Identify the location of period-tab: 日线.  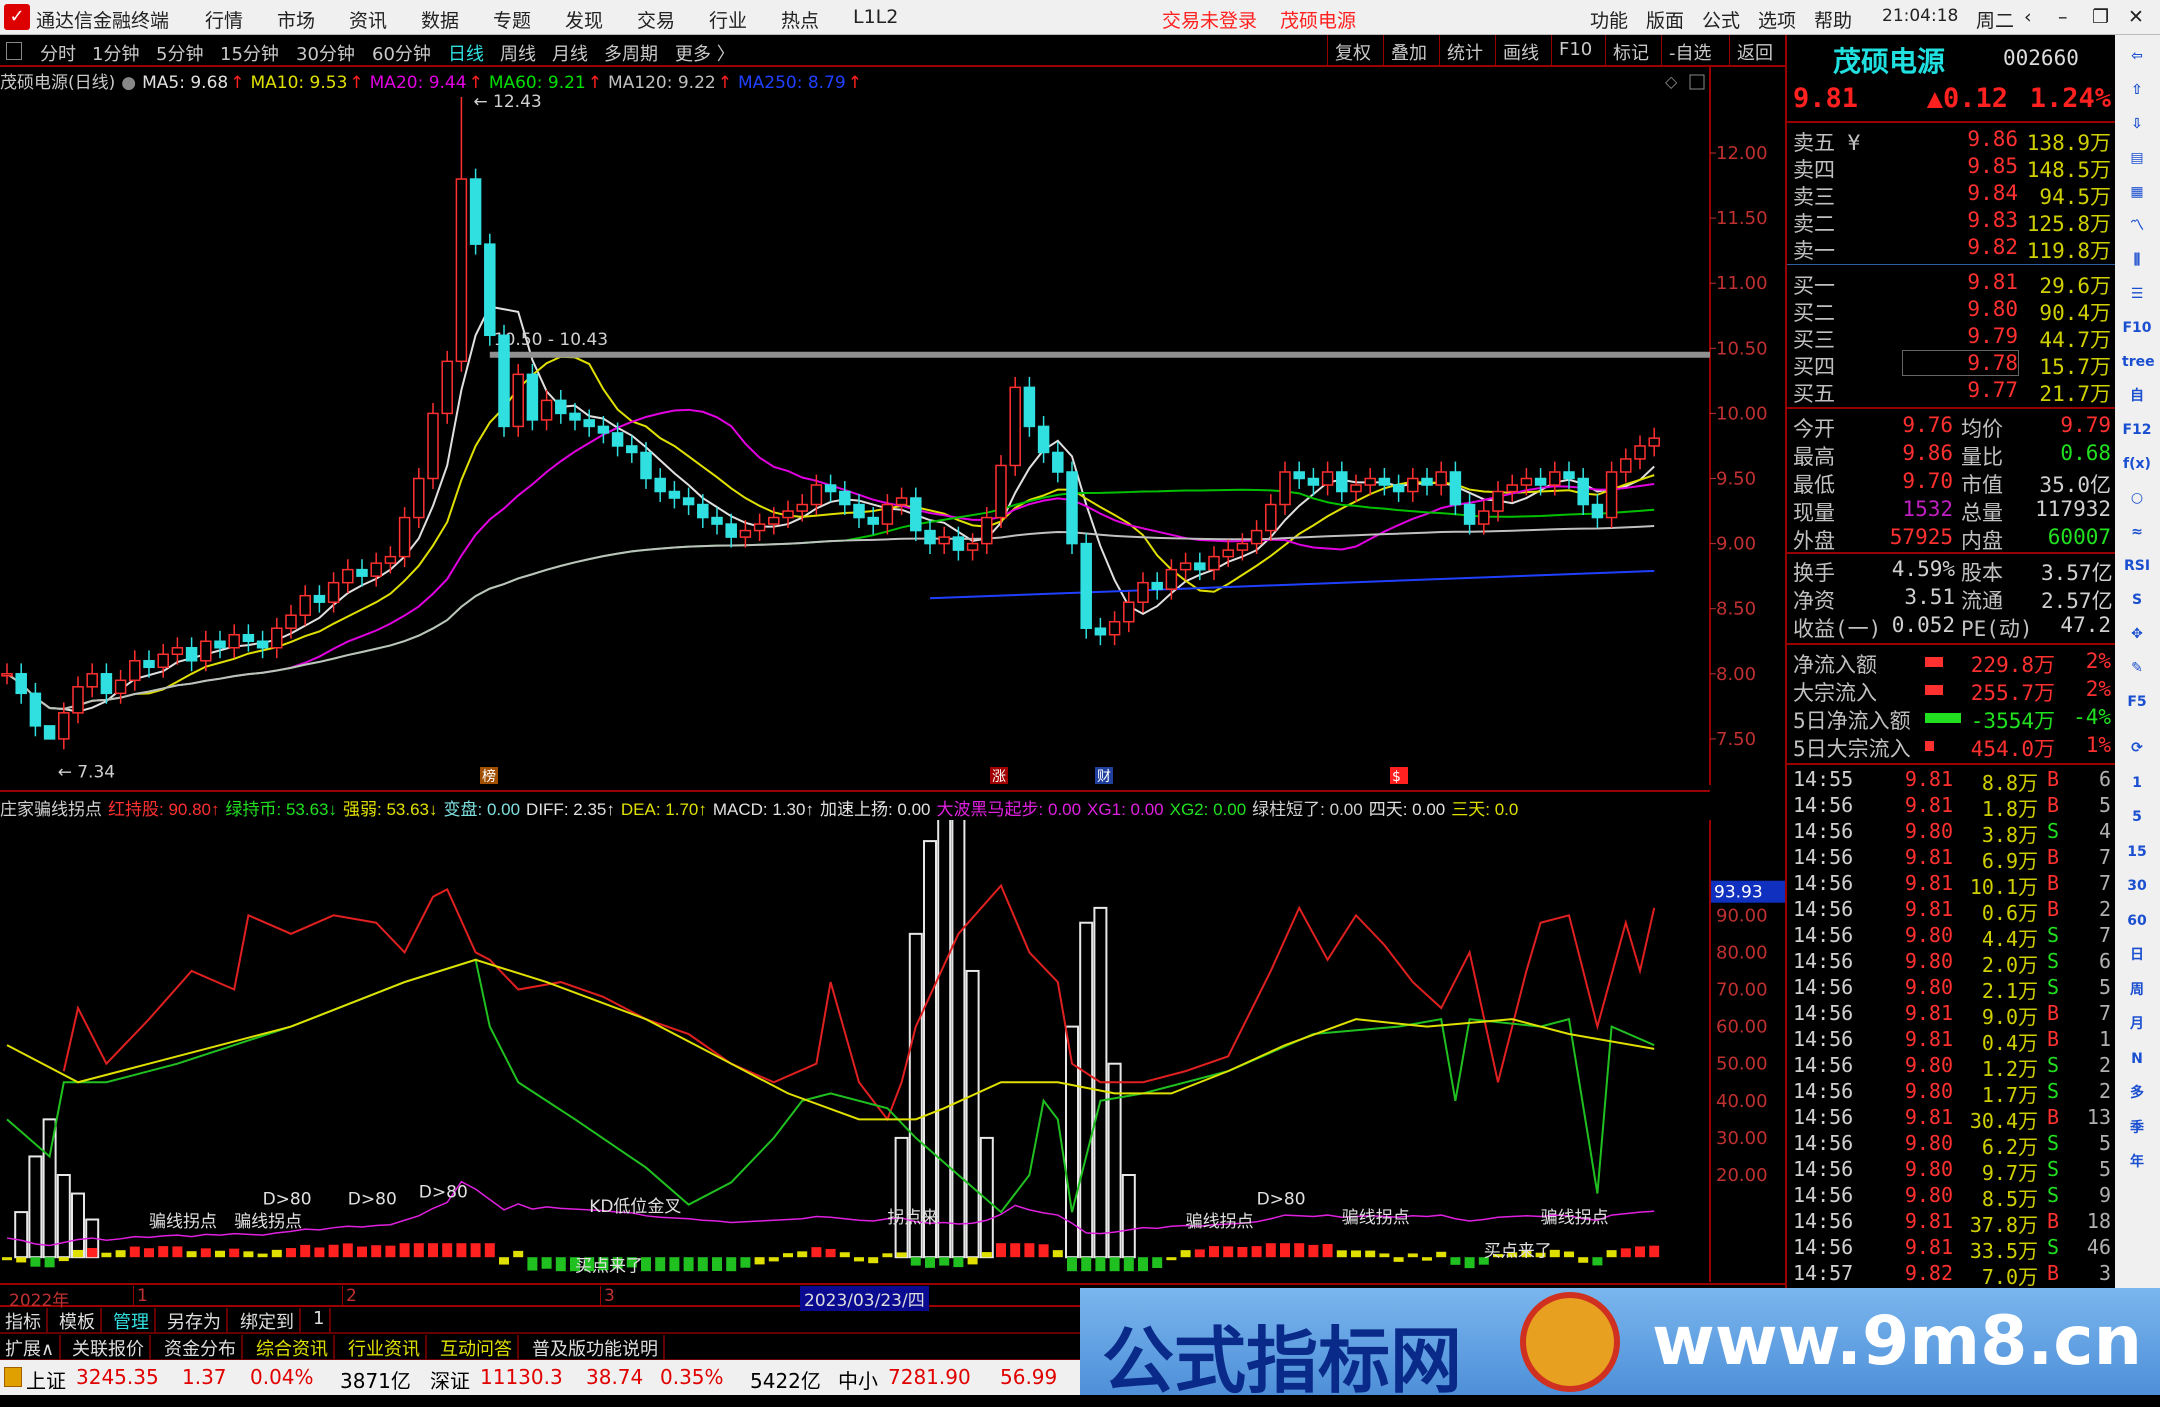
(466, 54).